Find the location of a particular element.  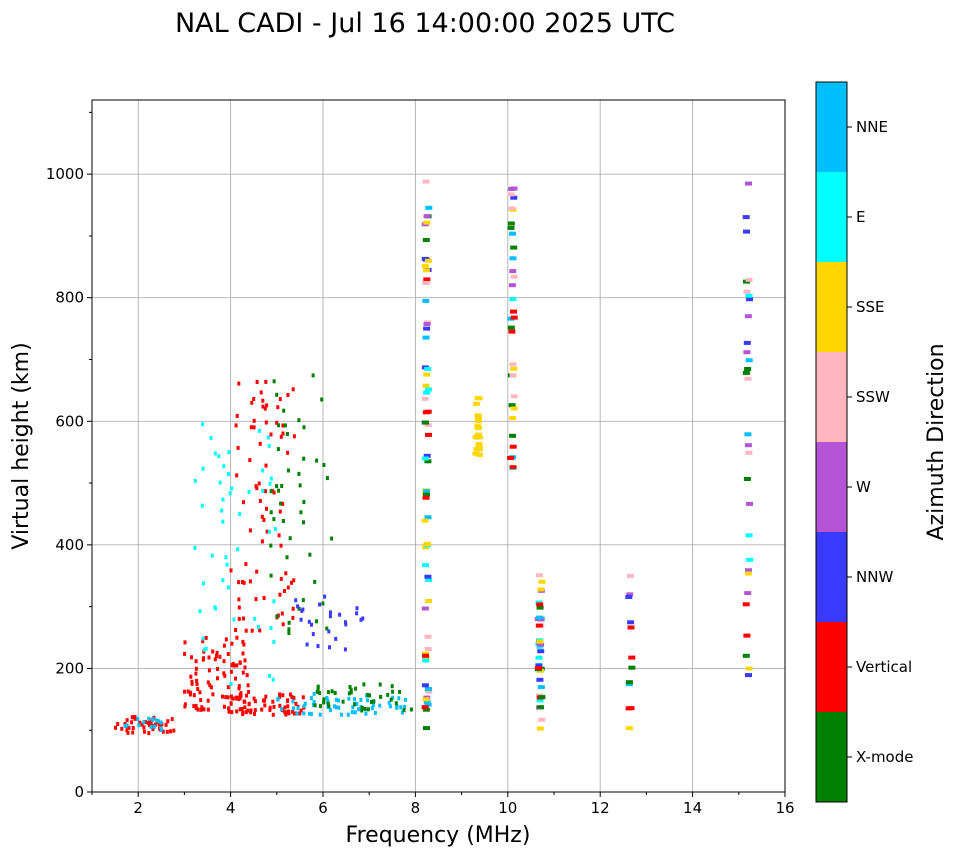

y-tick-label: 400 is located at coordinates (69, 545).